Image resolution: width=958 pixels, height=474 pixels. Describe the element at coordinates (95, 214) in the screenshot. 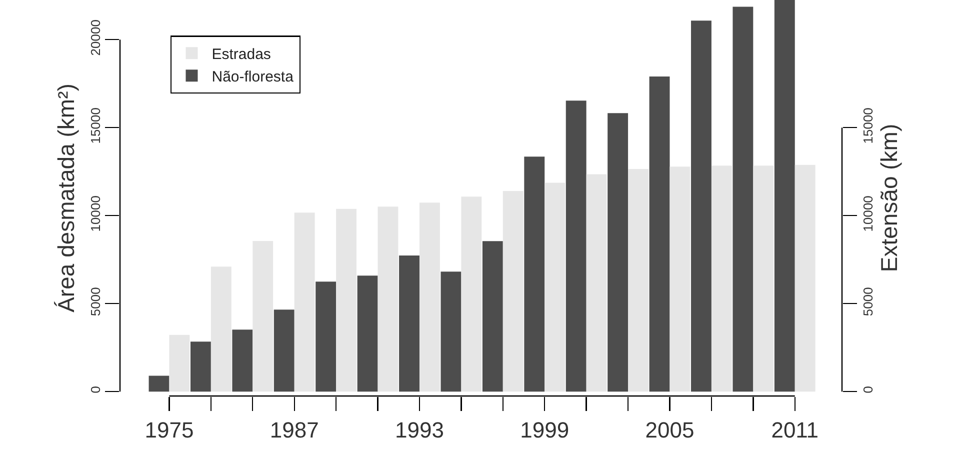

I see `y-tick-label: 10000` at that location.